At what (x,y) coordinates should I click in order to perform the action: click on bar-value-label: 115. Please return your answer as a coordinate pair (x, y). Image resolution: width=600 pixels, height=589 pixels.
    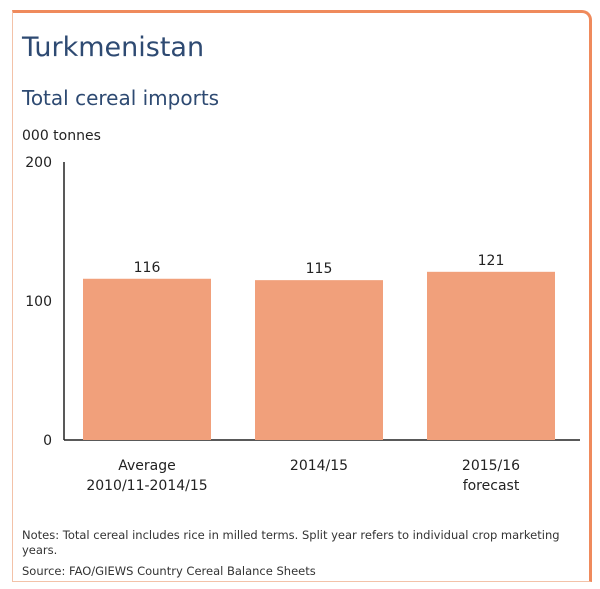
    Looking at the image, I should click on (319, 269).